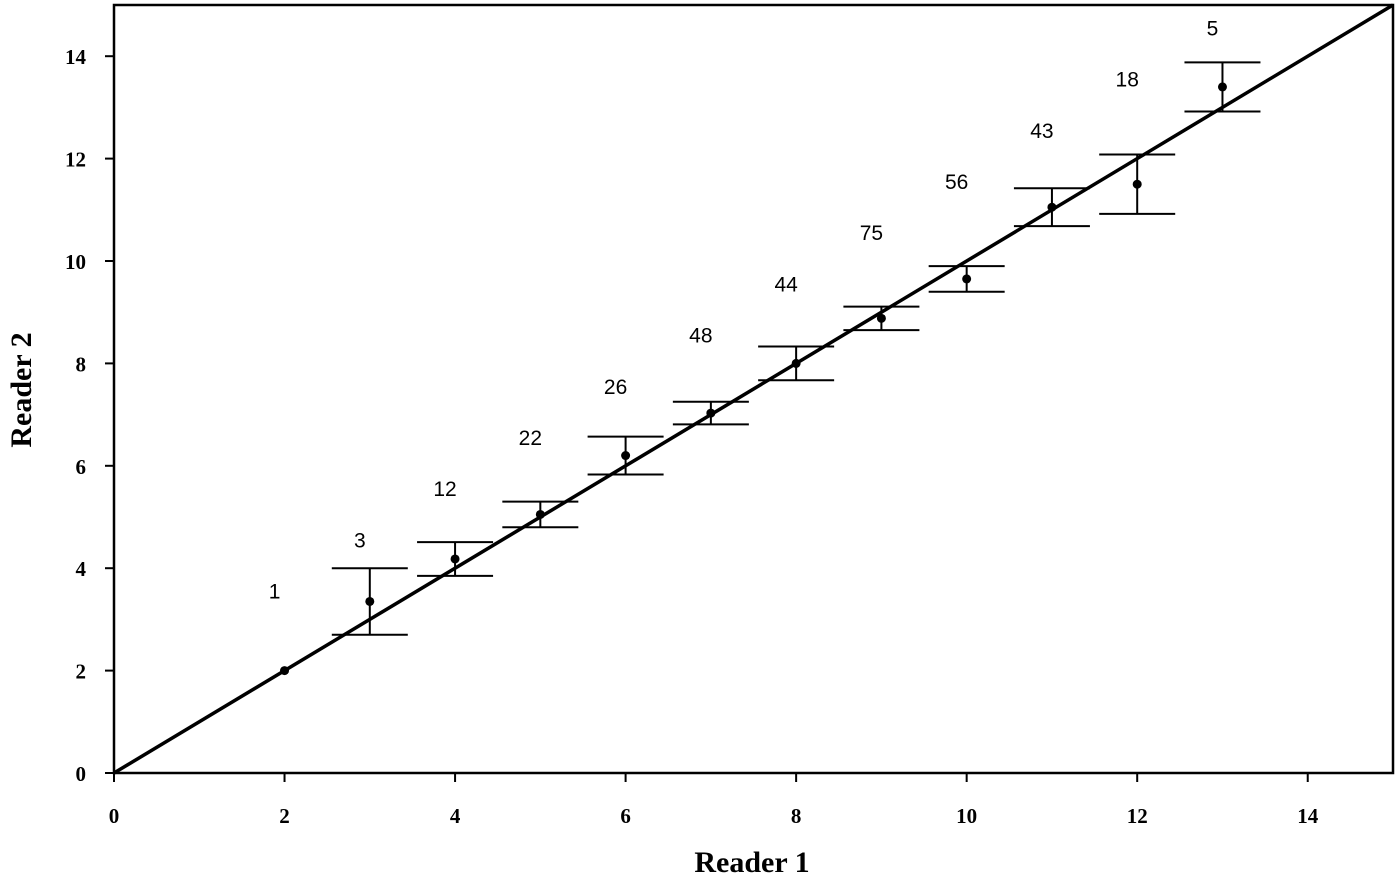  What do you see at coordinates (625, 816) in the screenshot?
I see `x-tick-label: 6` at bounding box center [625, 816].